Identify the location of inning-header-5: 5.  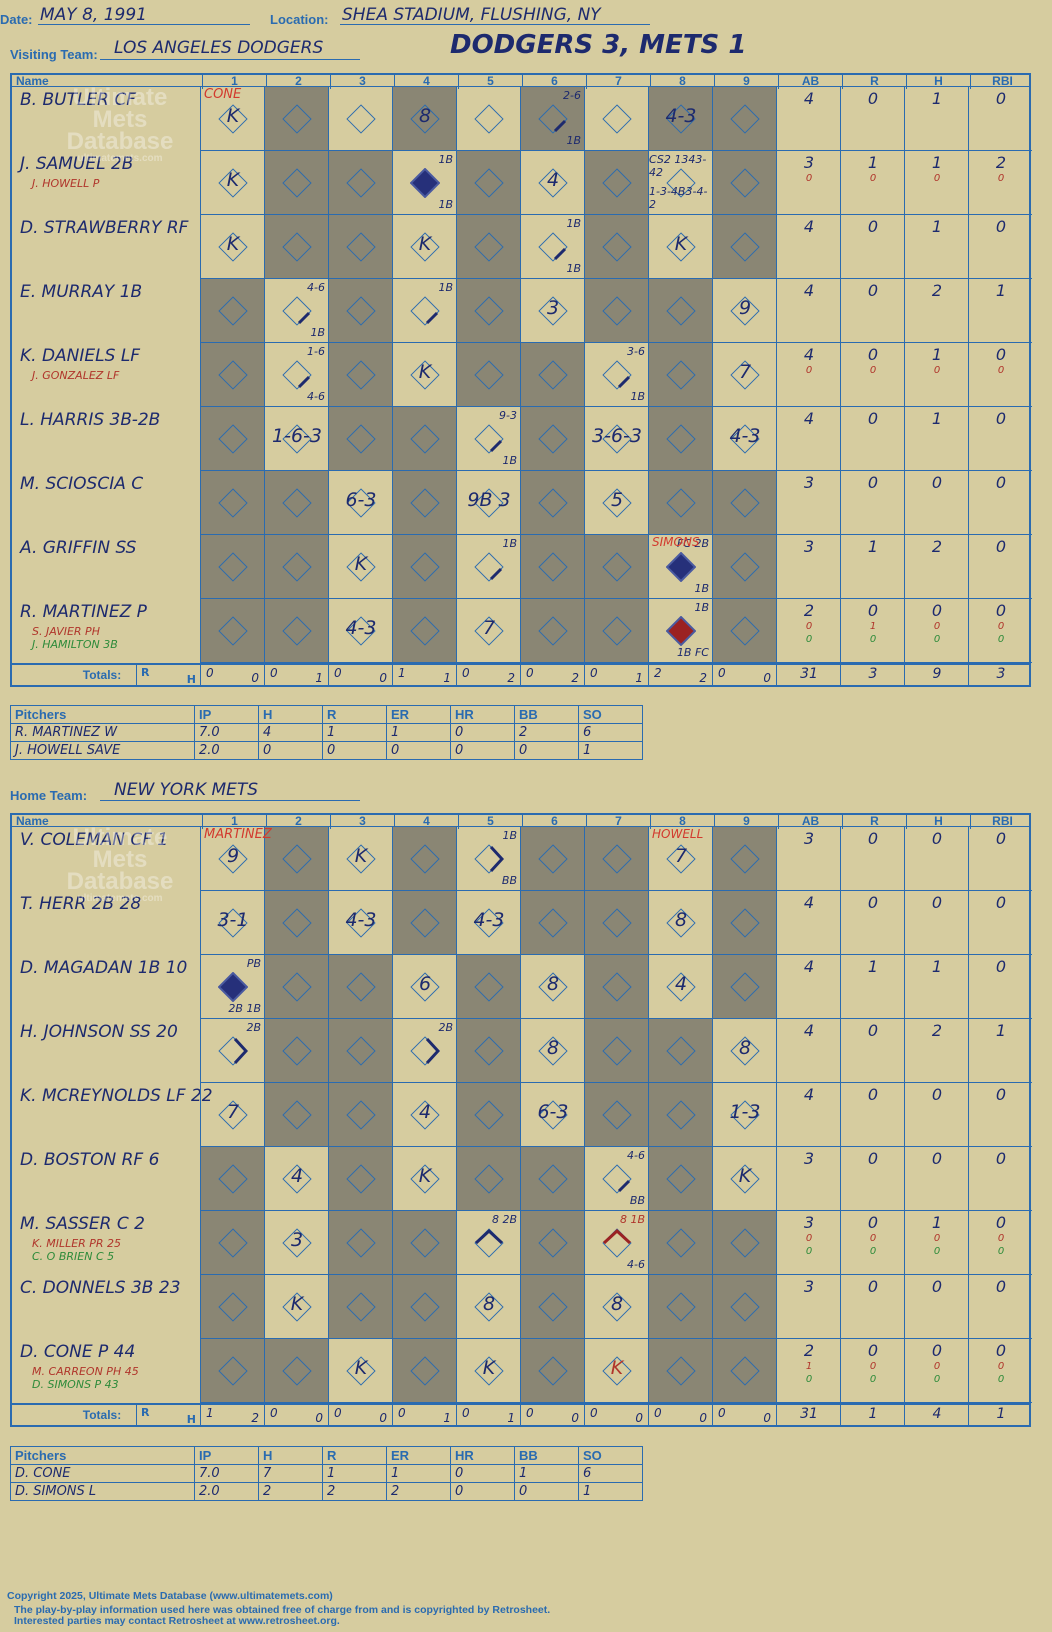
(490, 82).